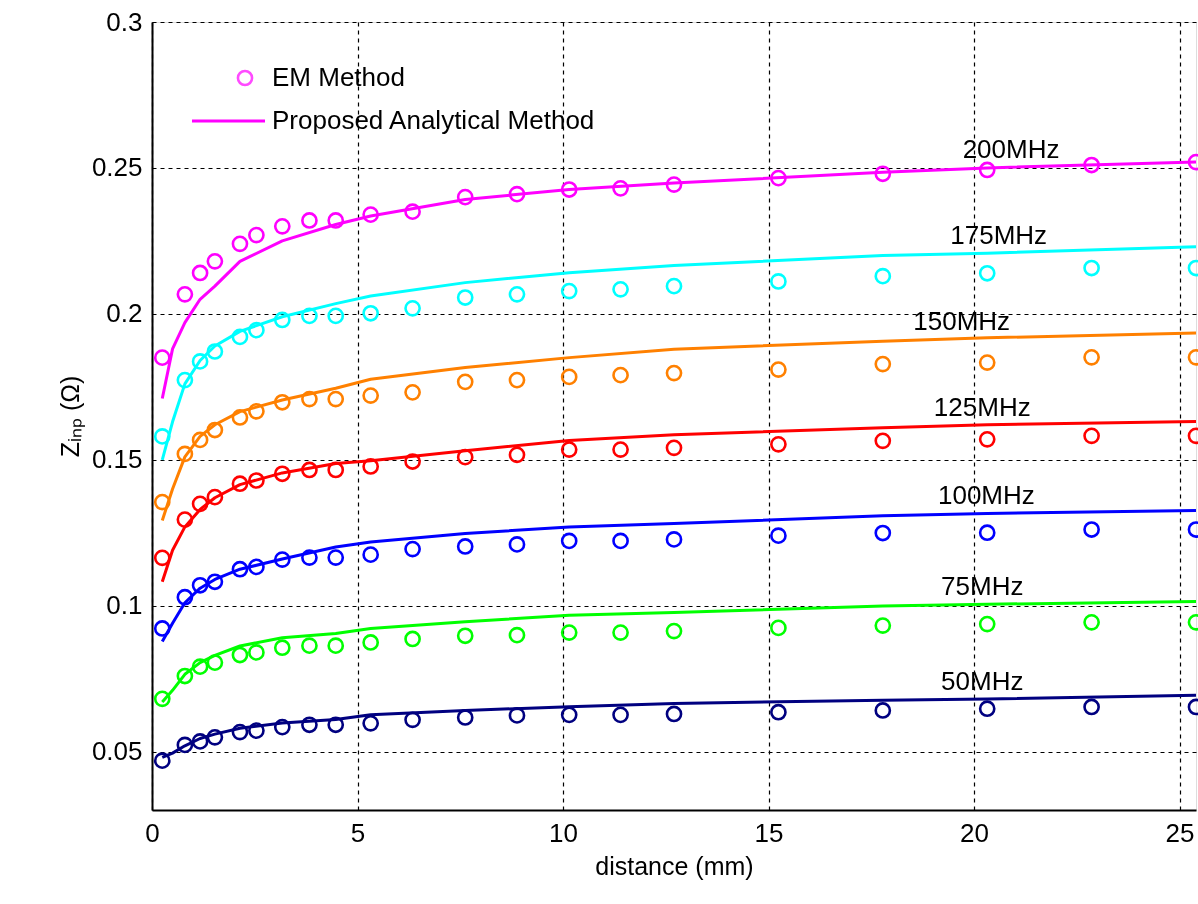 Image resolution: width=1198 pixels, height=904 pixels. Describe the element at coordinates (962, 320) in the screenshot. I see `annotation: 150MHz` at that location.